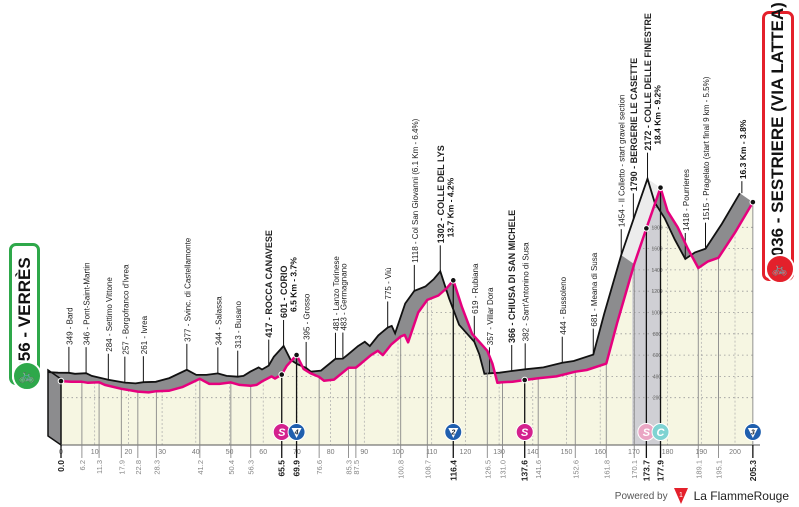  What do you see at coordinates (641, 496) in the screenshot?
I see `powered-by-text: Powered by` at bounding box center [641, 496].